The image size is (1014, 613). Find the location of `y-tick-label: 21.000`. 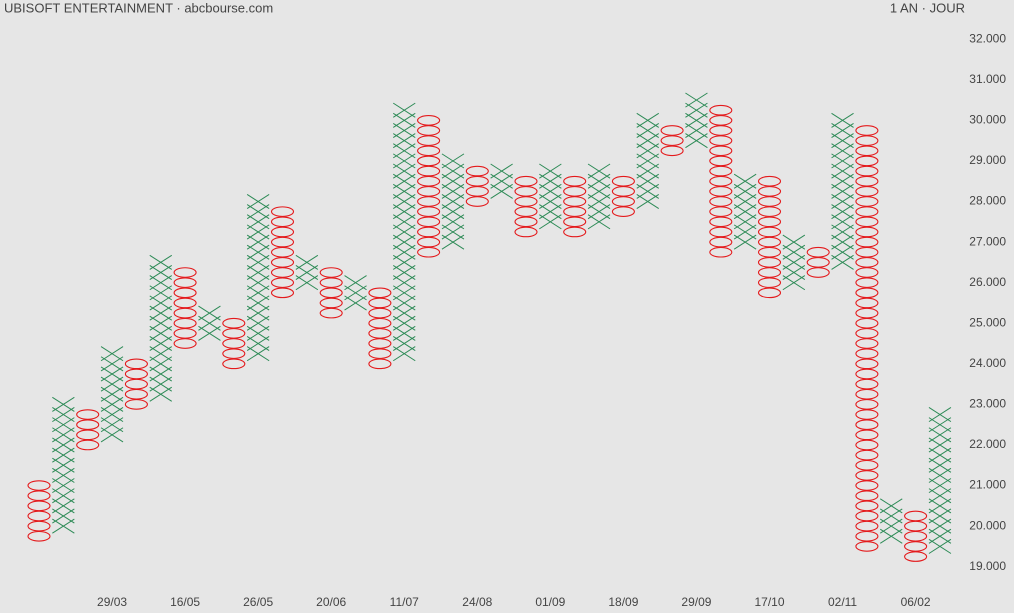

y-tick-label: 21.000 is located at coordinates (987, 485).